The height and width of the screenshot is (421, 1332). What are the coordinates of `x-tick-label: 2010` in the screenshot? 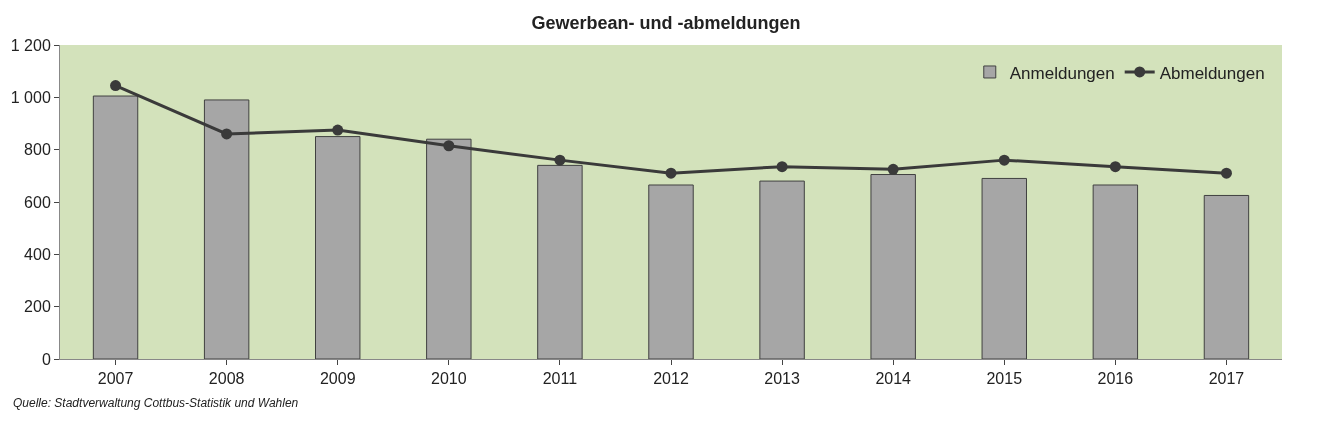 It's located at (449, 379).